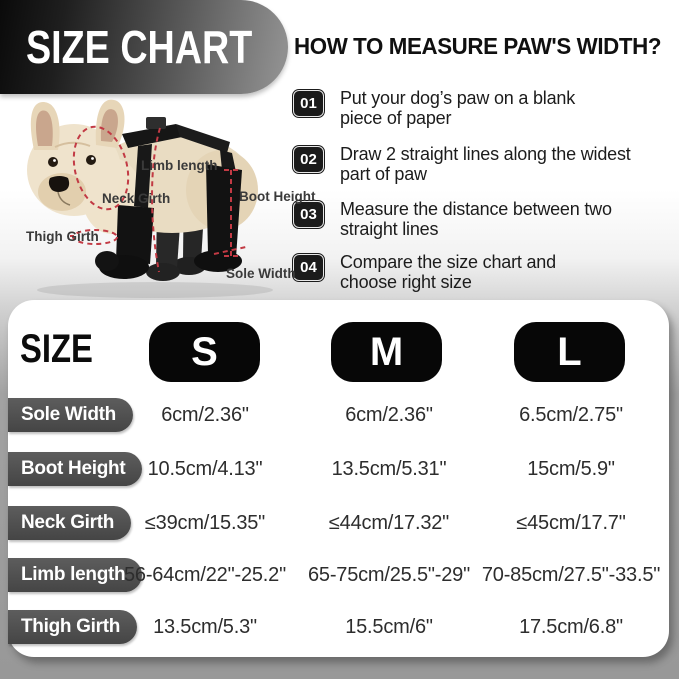 This screenshot has width=679, height=679. I want to click on dog-head, so click(74, 170).